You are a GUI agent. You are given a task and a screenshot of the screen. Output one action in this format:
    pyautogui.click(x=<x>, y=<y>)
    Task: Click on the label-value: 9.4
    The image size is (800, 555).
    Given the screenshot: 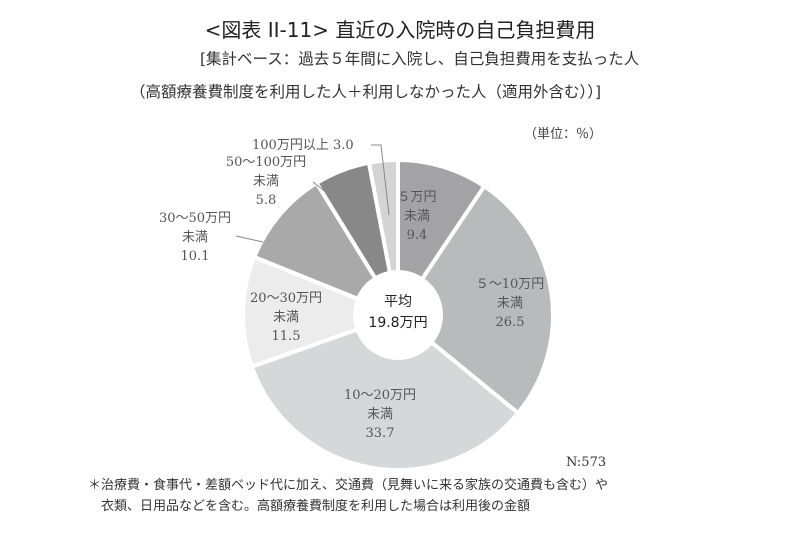 What is the action you would take?
    pyautogui.click(x=417, y=235)
    